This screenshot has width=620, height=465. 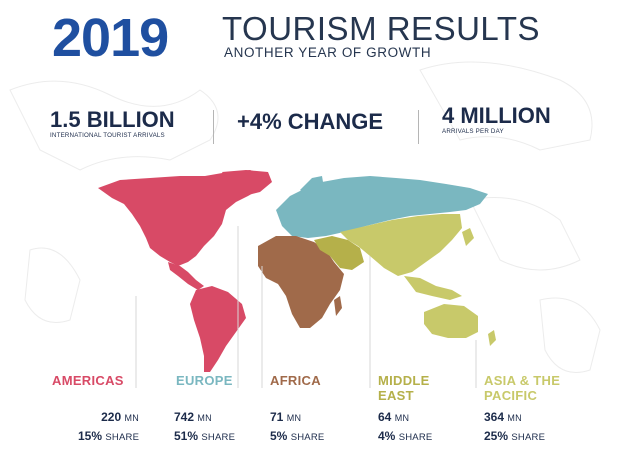 What do you see at coordinates (307, 437) in the screenshot?
I see `region-africa-share-unit: SHARE` at bounding box center [307, 437].